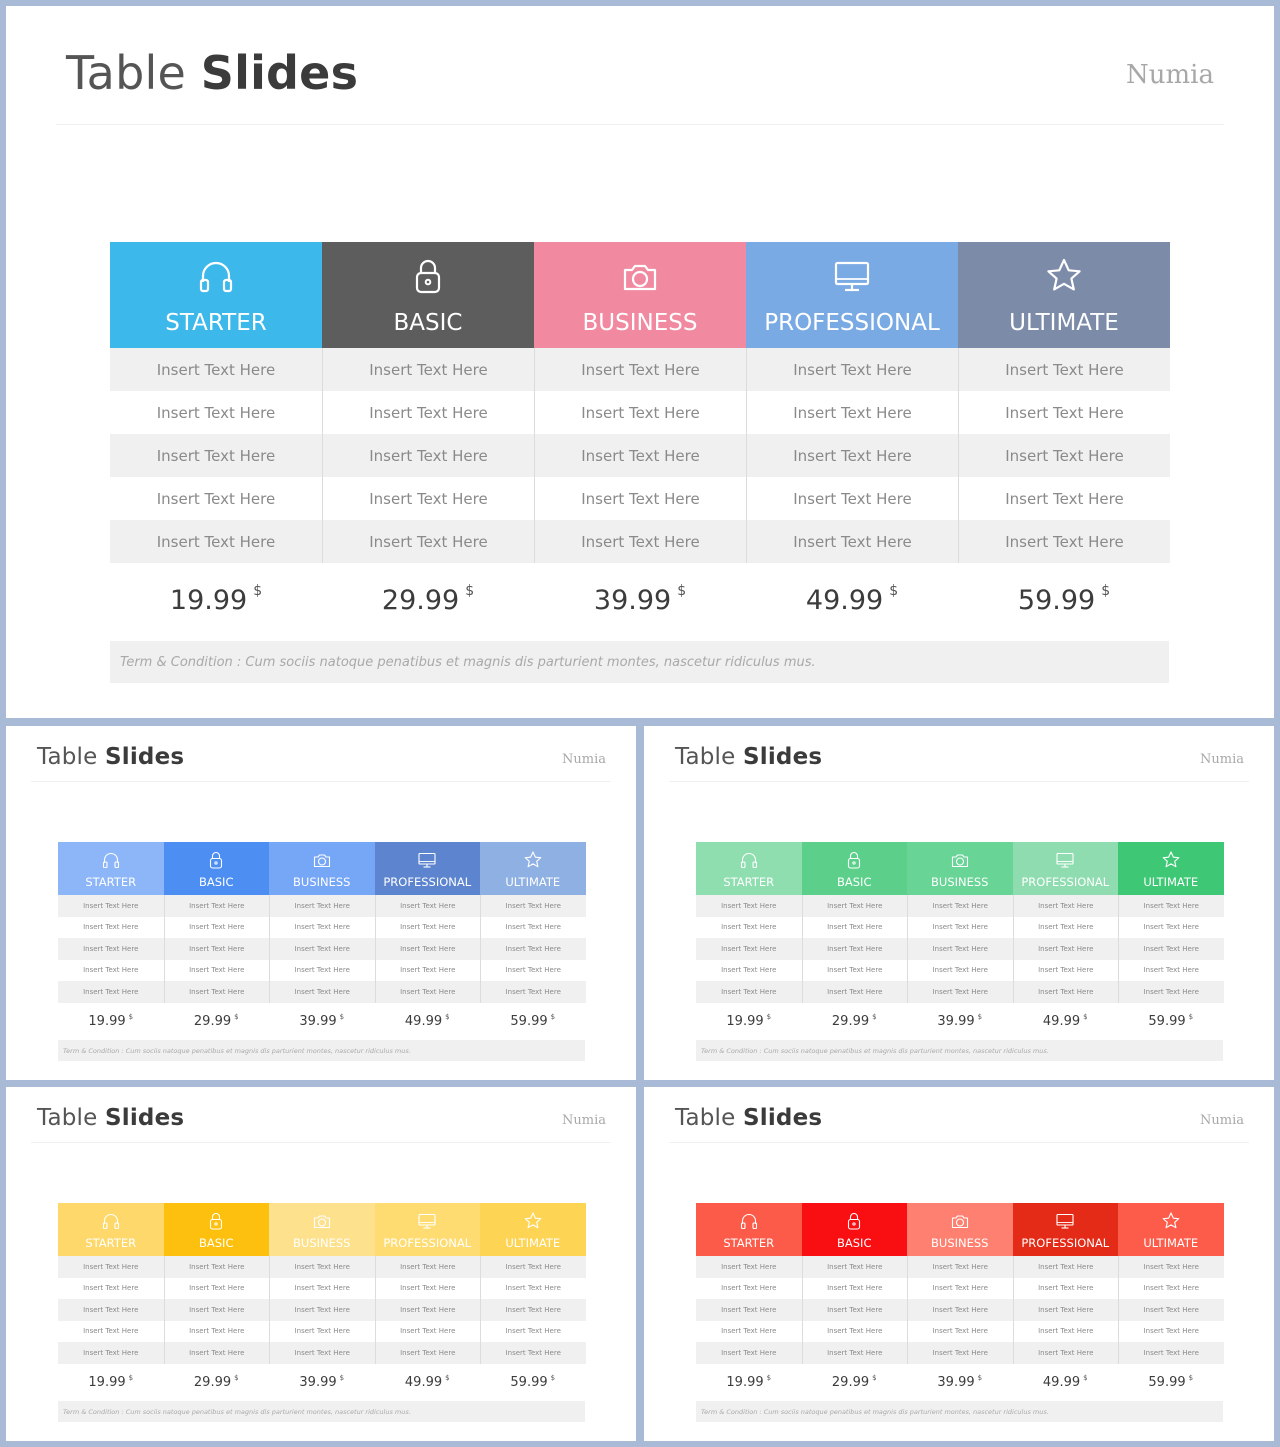 This screenshot has width=1280, height=1447. I want to click on headphones-icon, so click(748, 860).